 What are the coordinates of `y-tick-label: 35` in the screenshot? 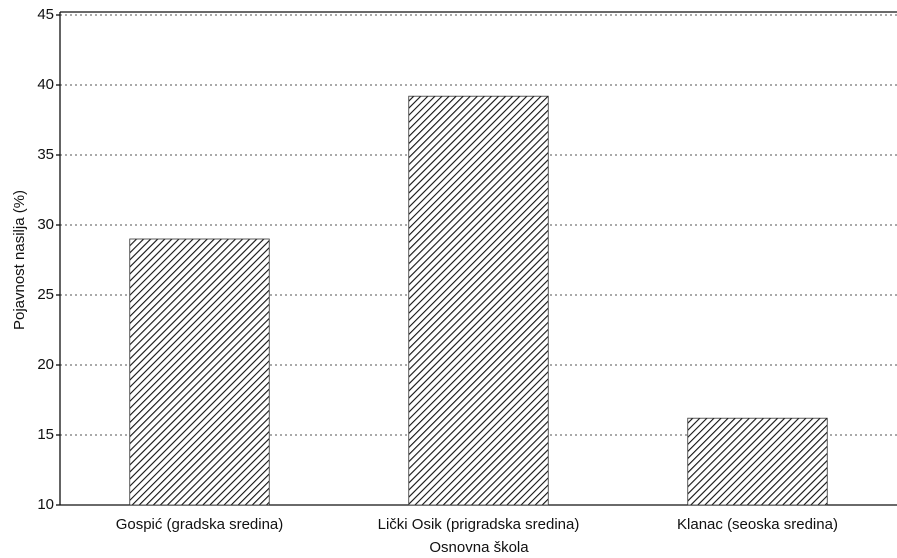 It's located at (45, 154).